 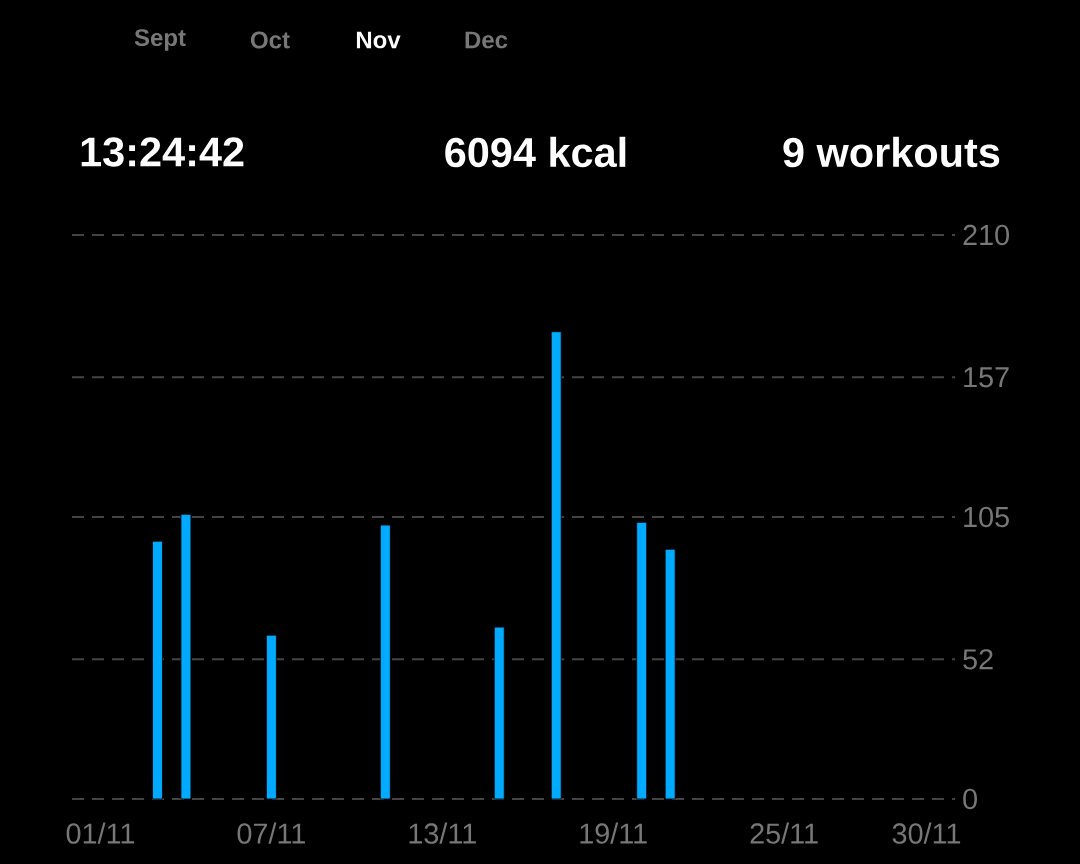 I want to click on text: Sept, so click(x=160, y=40).